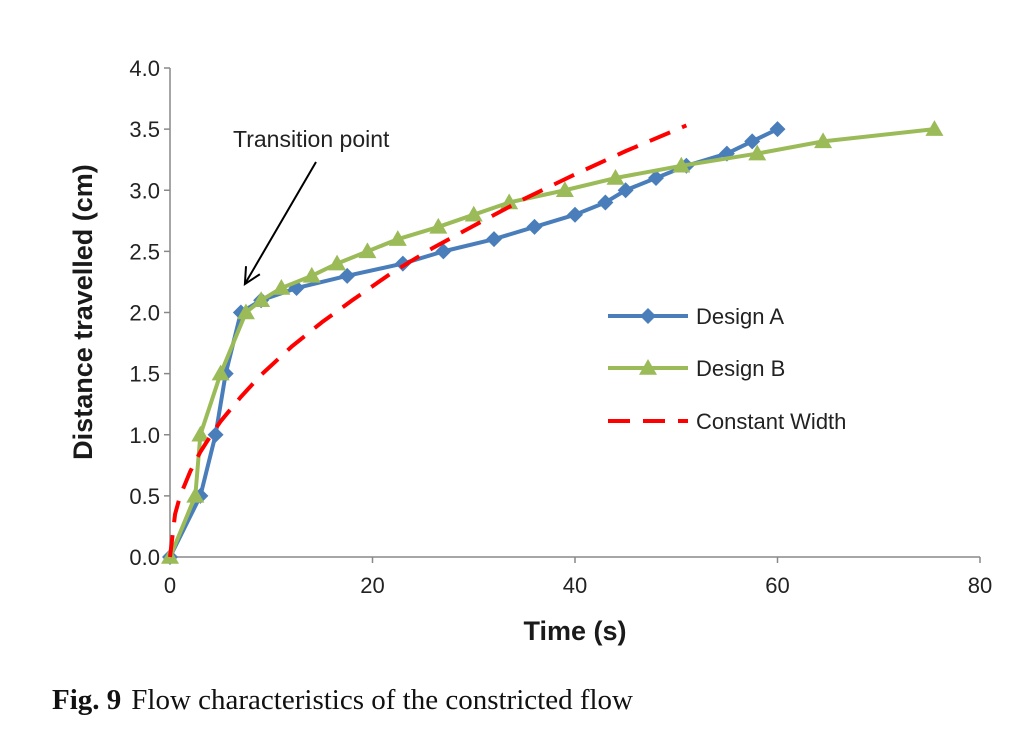 The height and width of the screenshot is (734, 1034). What do you see at coordinates (980, 585) in the screenshot?
I see `x-tick-label: 80` at bounding box center [980, 585].